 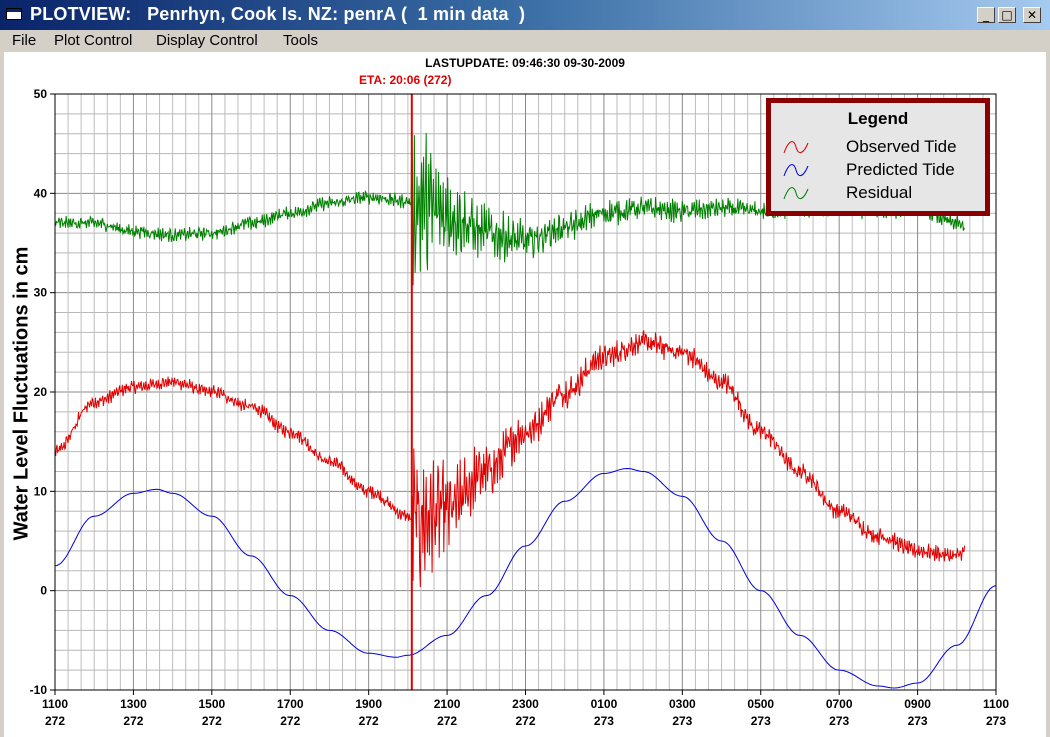 What do you see at coordinates (878, 118) in the screenshot?
I see `legend-title: Legend` at bounding box center [878, 118].